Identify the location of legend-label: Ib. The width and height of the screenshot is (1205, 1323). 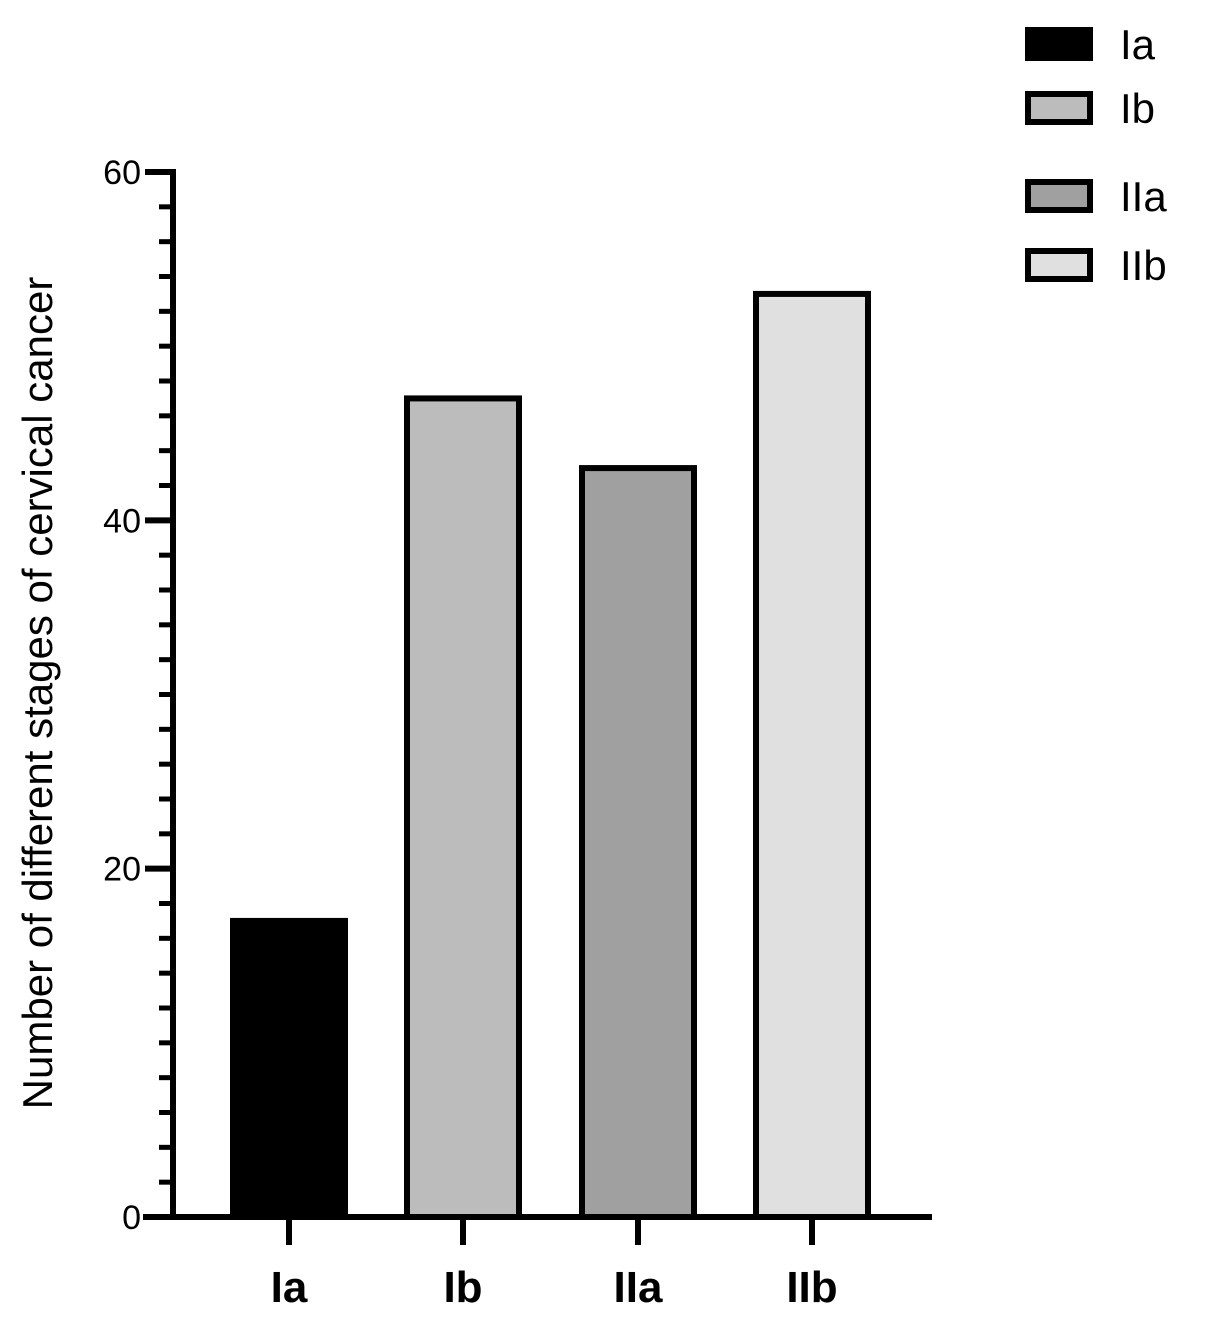
(1137, 108).